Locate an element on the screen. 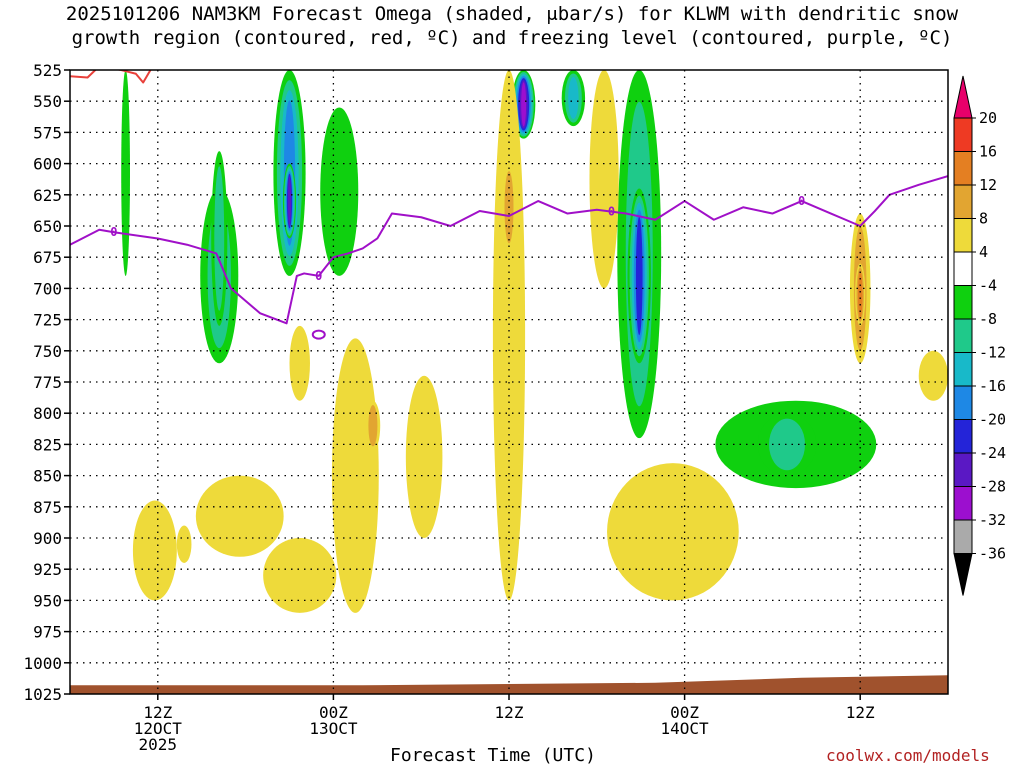  y-tick-label-775: 775 is located at coordinates (47, 382).